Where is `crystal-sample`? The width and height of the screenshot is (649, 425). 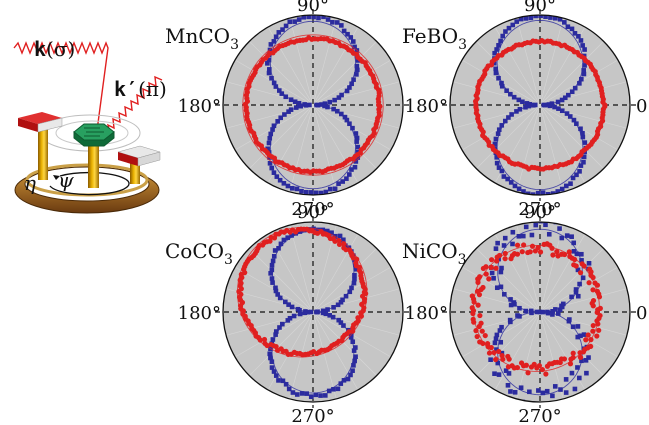
crystal-sample is located at coordinates (94, 135).